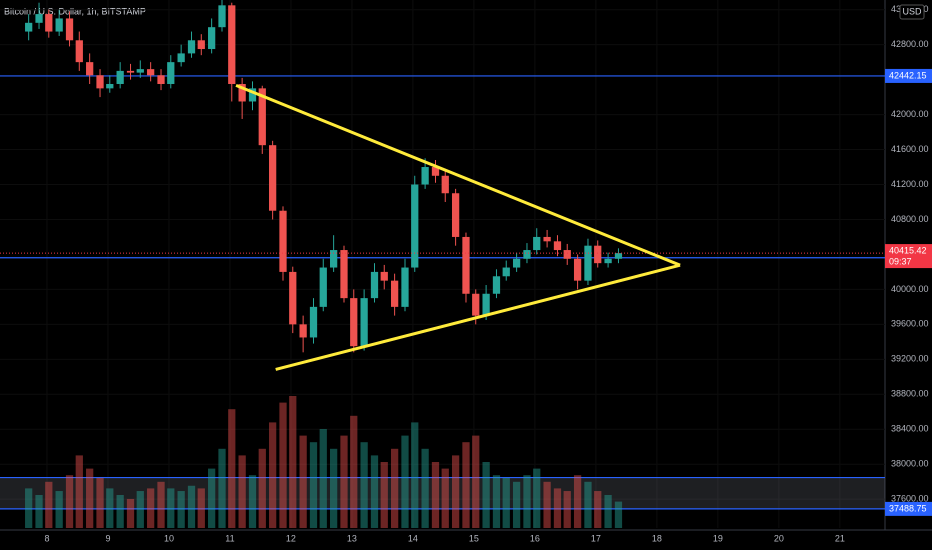 This screenshot has height=550, width=932. What do you see at coordinates (718, 538) in the screenshot?
I see `x-tick-label: 19` at bounding box center [718, 538].